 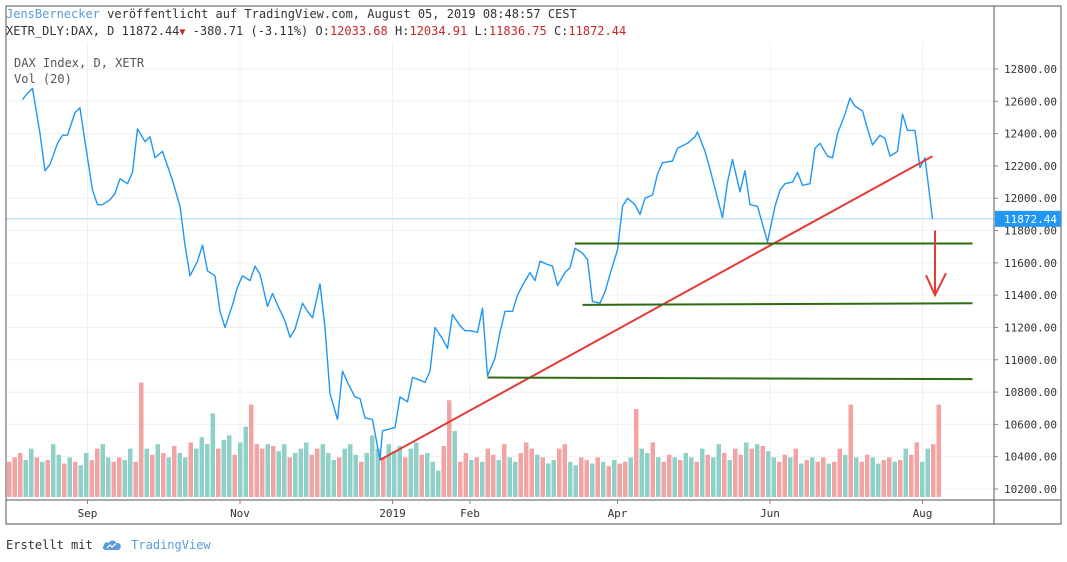 What do you see at coordinates (1028, 218) in the screenshot?
I see `last-price-tag` at bounding box center [1028, 218].